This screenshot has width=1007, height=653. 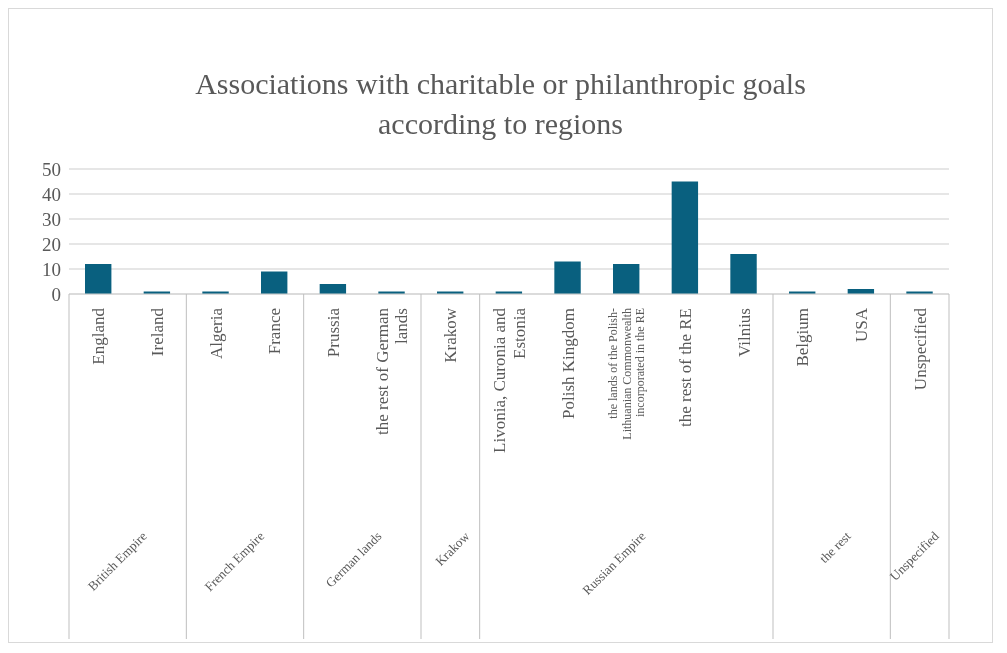 I want to click on x-tick-label: USA, so click(x=861, y=325).